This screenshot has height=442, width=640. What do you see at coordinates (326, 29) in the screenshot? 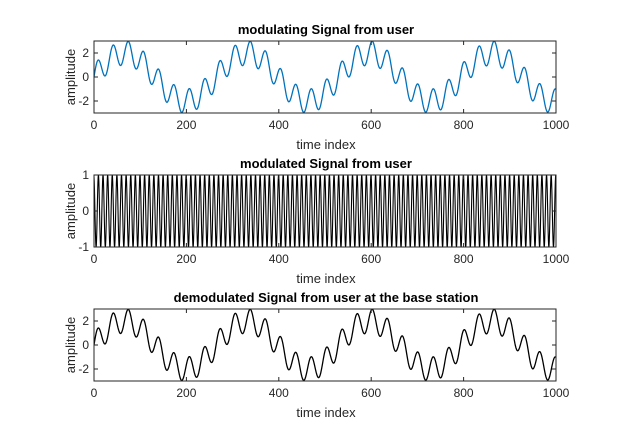
I see `chart-title: modulating Signal from user` at bounding box center [326, 29].